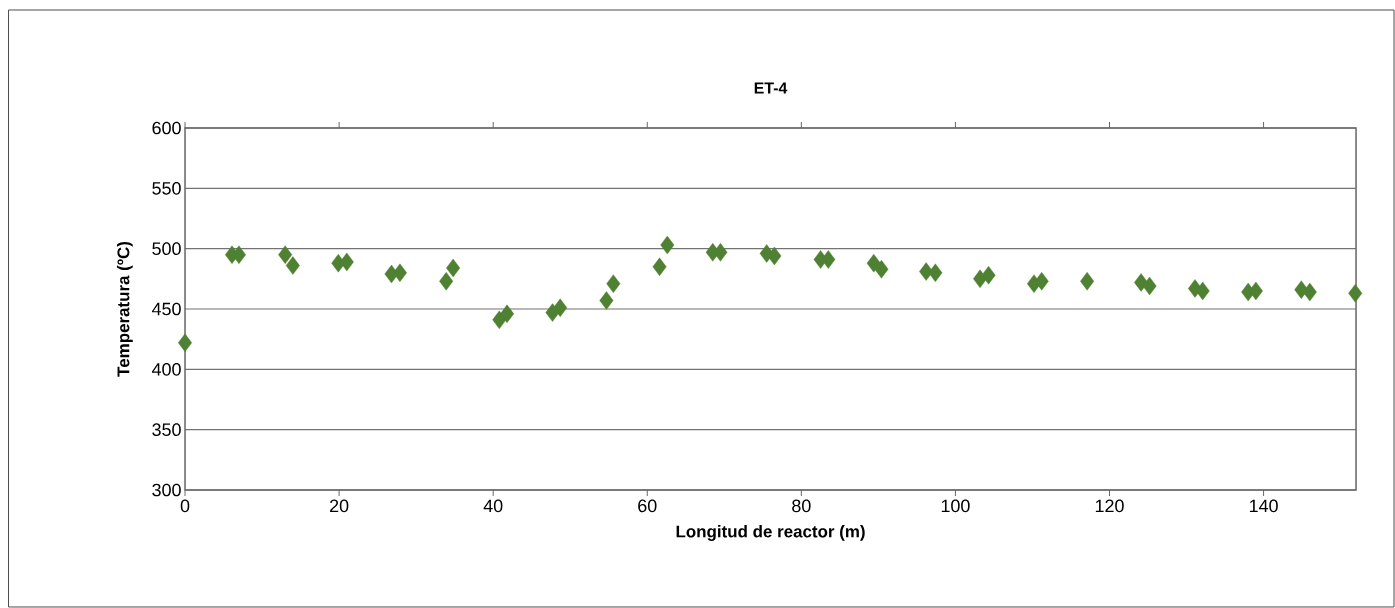 This screenshot has width=1395, height=608. Describe the element at coordinates (1109, 506) in the screenshot. I see `x-tick-label: 120` at that location.